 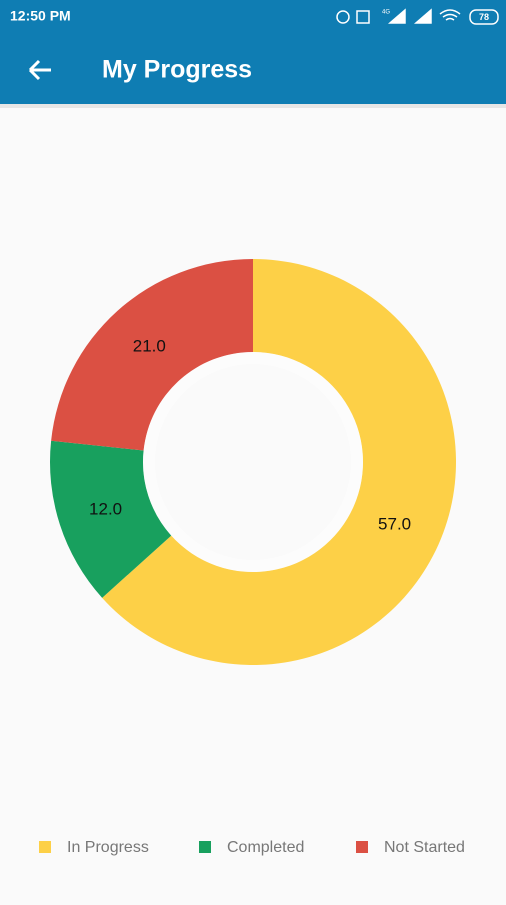 What do you see at coordinates (396, 16) in the screenshot?
I see `signal-icon` at bounding box center [396, 16].